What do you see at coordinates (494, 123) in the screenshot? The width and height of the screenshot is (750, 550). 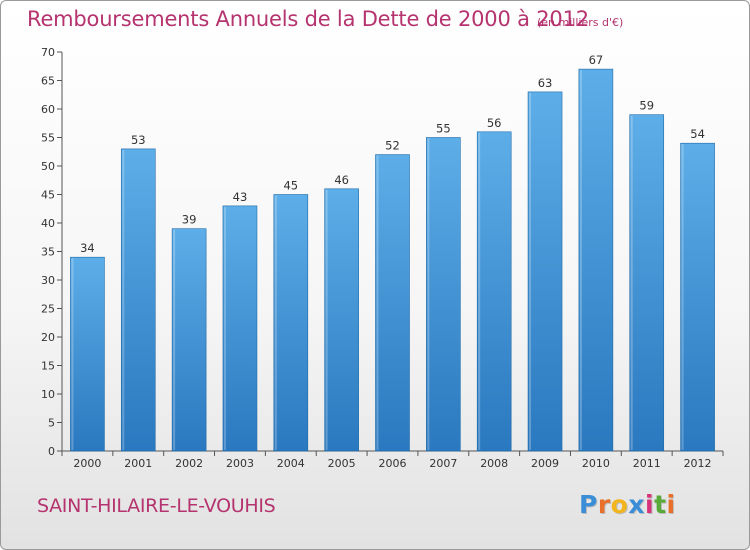 I see `value-label-2008: 56` at bounding box center [494, 123].